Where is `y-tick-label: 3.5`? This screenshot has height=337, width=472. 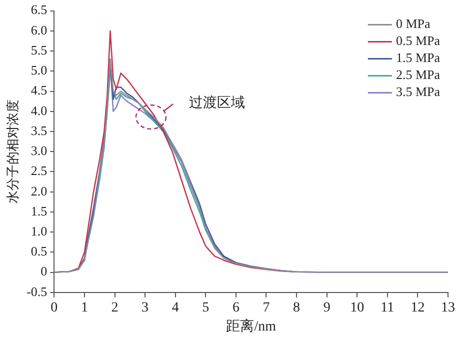
y-tick-label: 3.5 is located at coordinates (39, 130).